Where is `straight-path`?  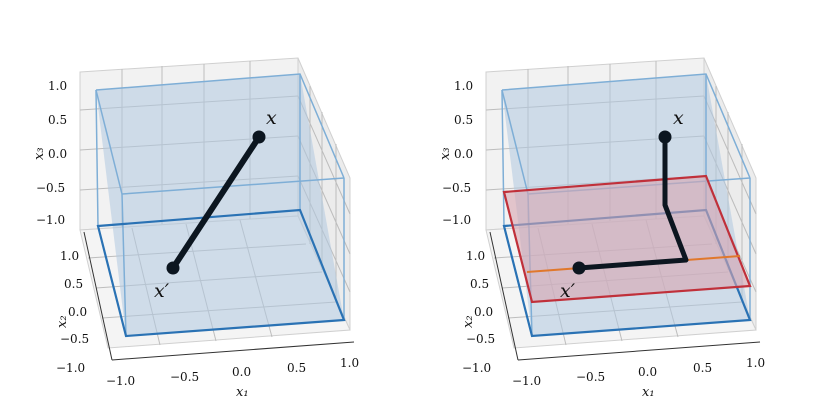
straight-path is located at coordinates (216, 202).